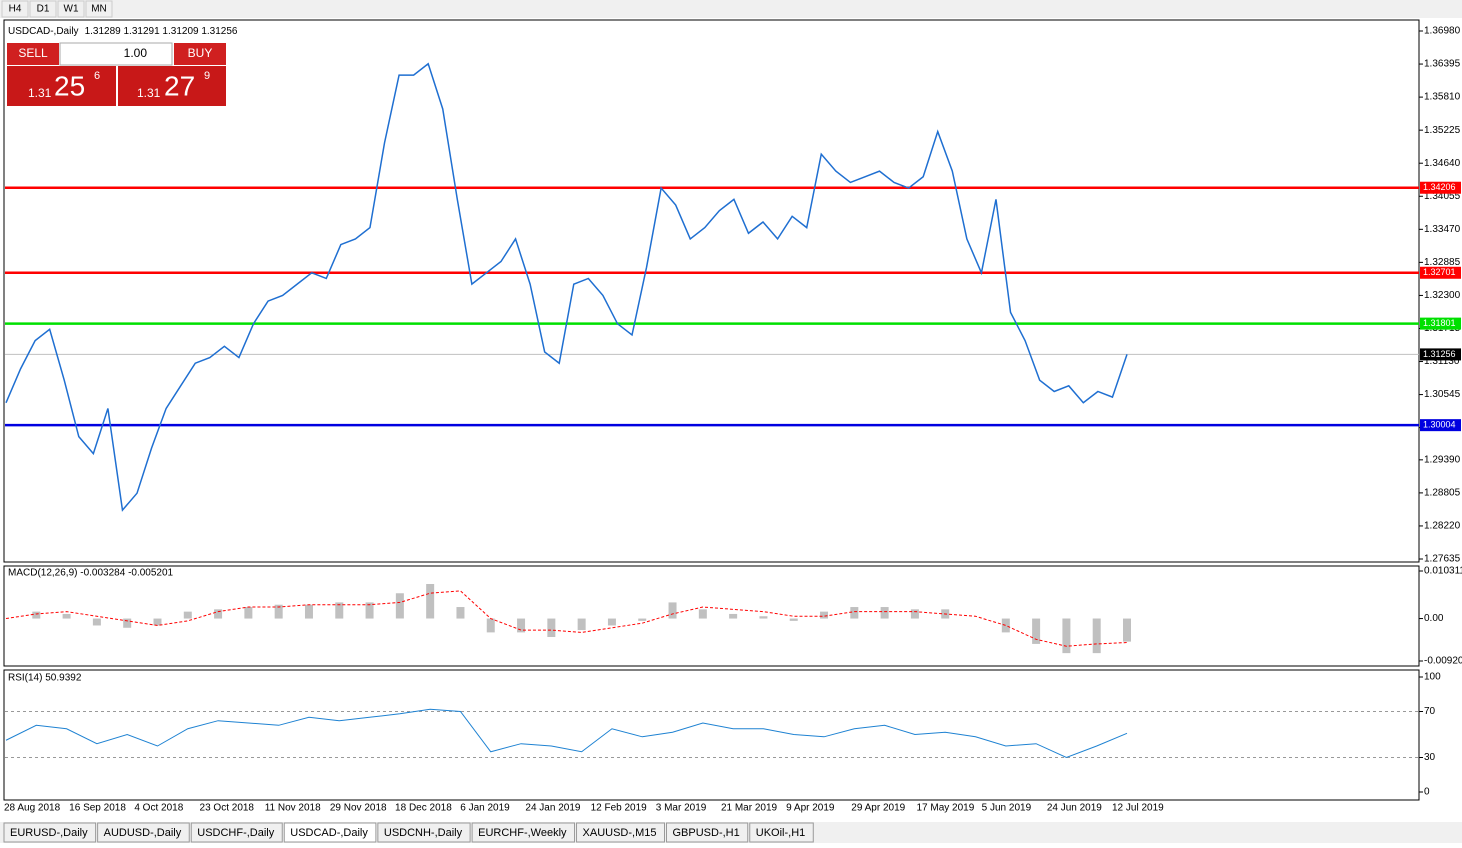  I want to click on macd-title: MACD(12,26,9) -0.003284 -0.005201, so click(91, 573).